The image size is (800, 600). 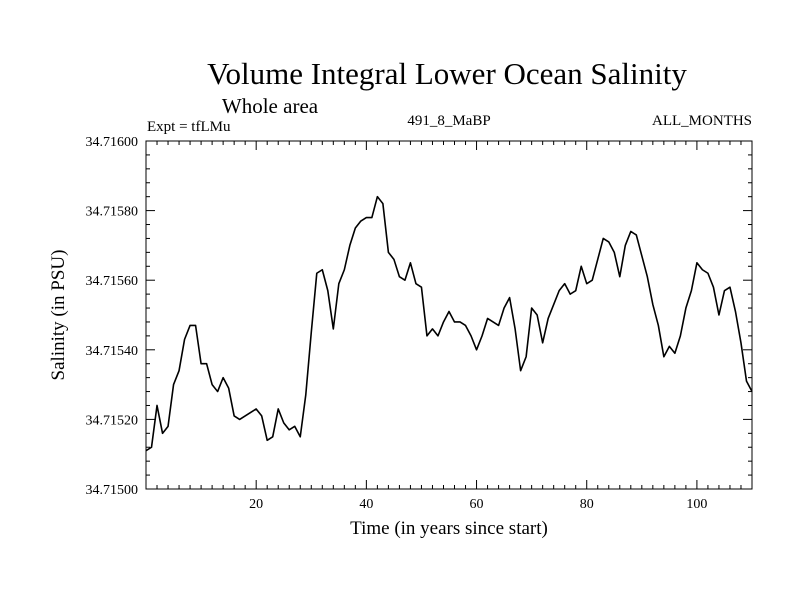 What do you see at coordinates (702, 121) in the screenshot?
I see `period-label: ALL_MONTHS` at bounding box center [702, 121].